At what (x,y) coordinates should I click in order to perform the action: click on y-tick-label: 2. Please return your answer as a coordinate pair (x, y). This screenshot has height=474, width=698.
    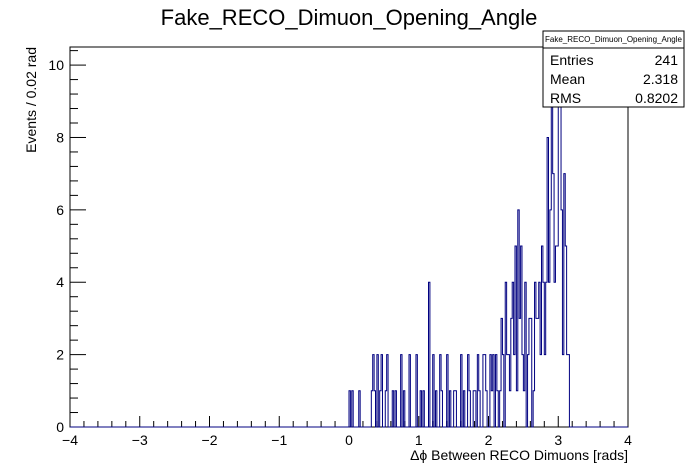
    Looking at the image, I should click on (60, 355).